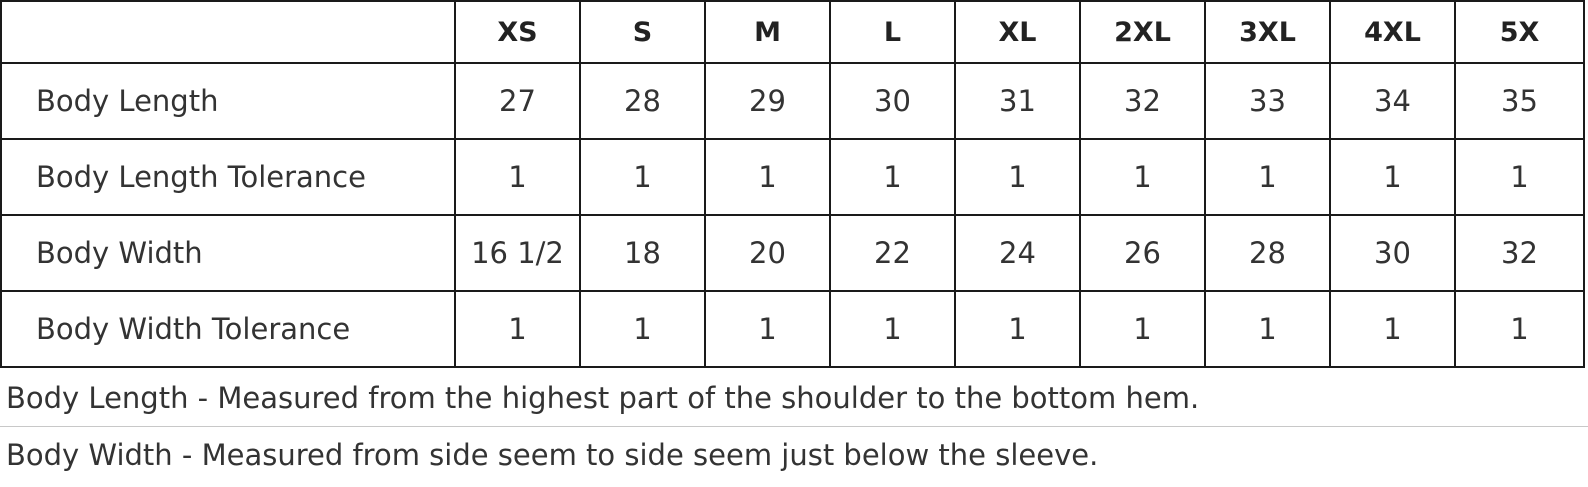  I want to click on header-row: XS S M L XL 2XL 3XL 4XL 5X, so click(792, 32).